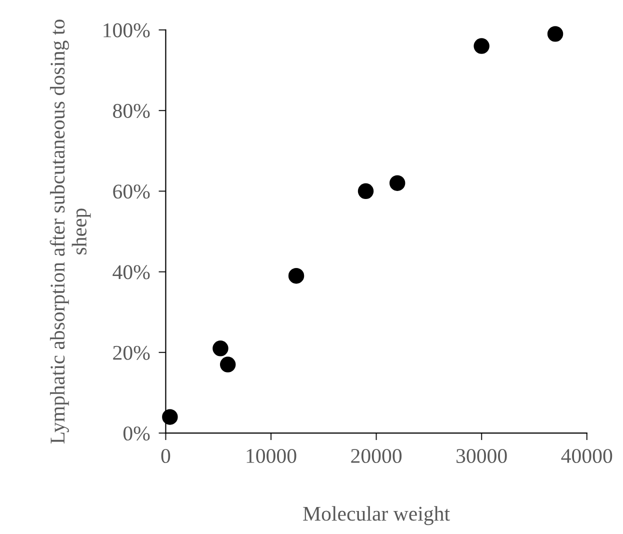 The width and height of the screenshot is (623, 534). Describe the element at coordinates (586, 456) in the screenshot. I see `x-tick-label: 40000` at that location.